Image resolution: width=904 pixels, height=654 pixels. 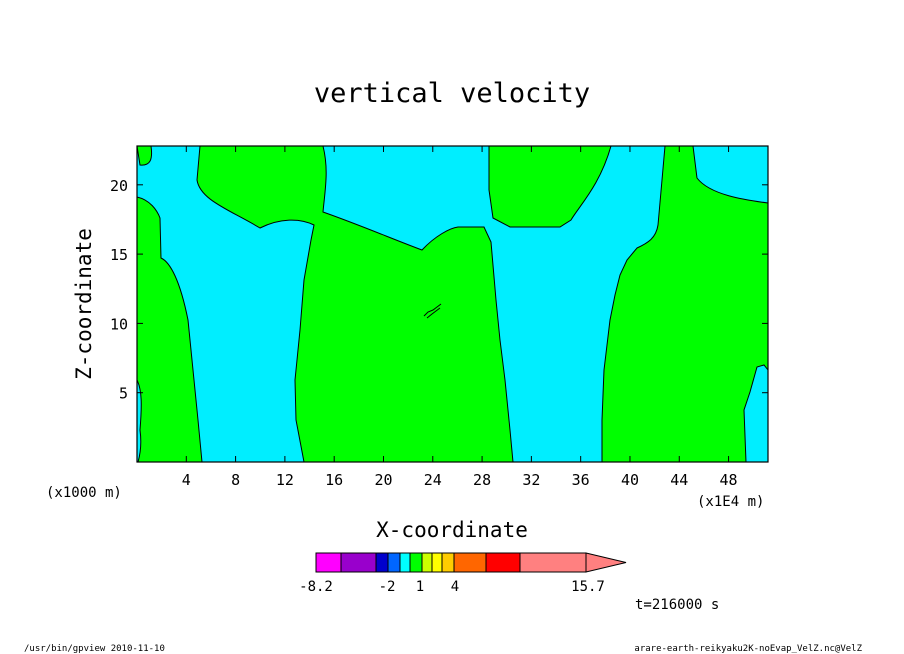 I want to click on chart-title: vertical velocity, so click(x=452, y=93).